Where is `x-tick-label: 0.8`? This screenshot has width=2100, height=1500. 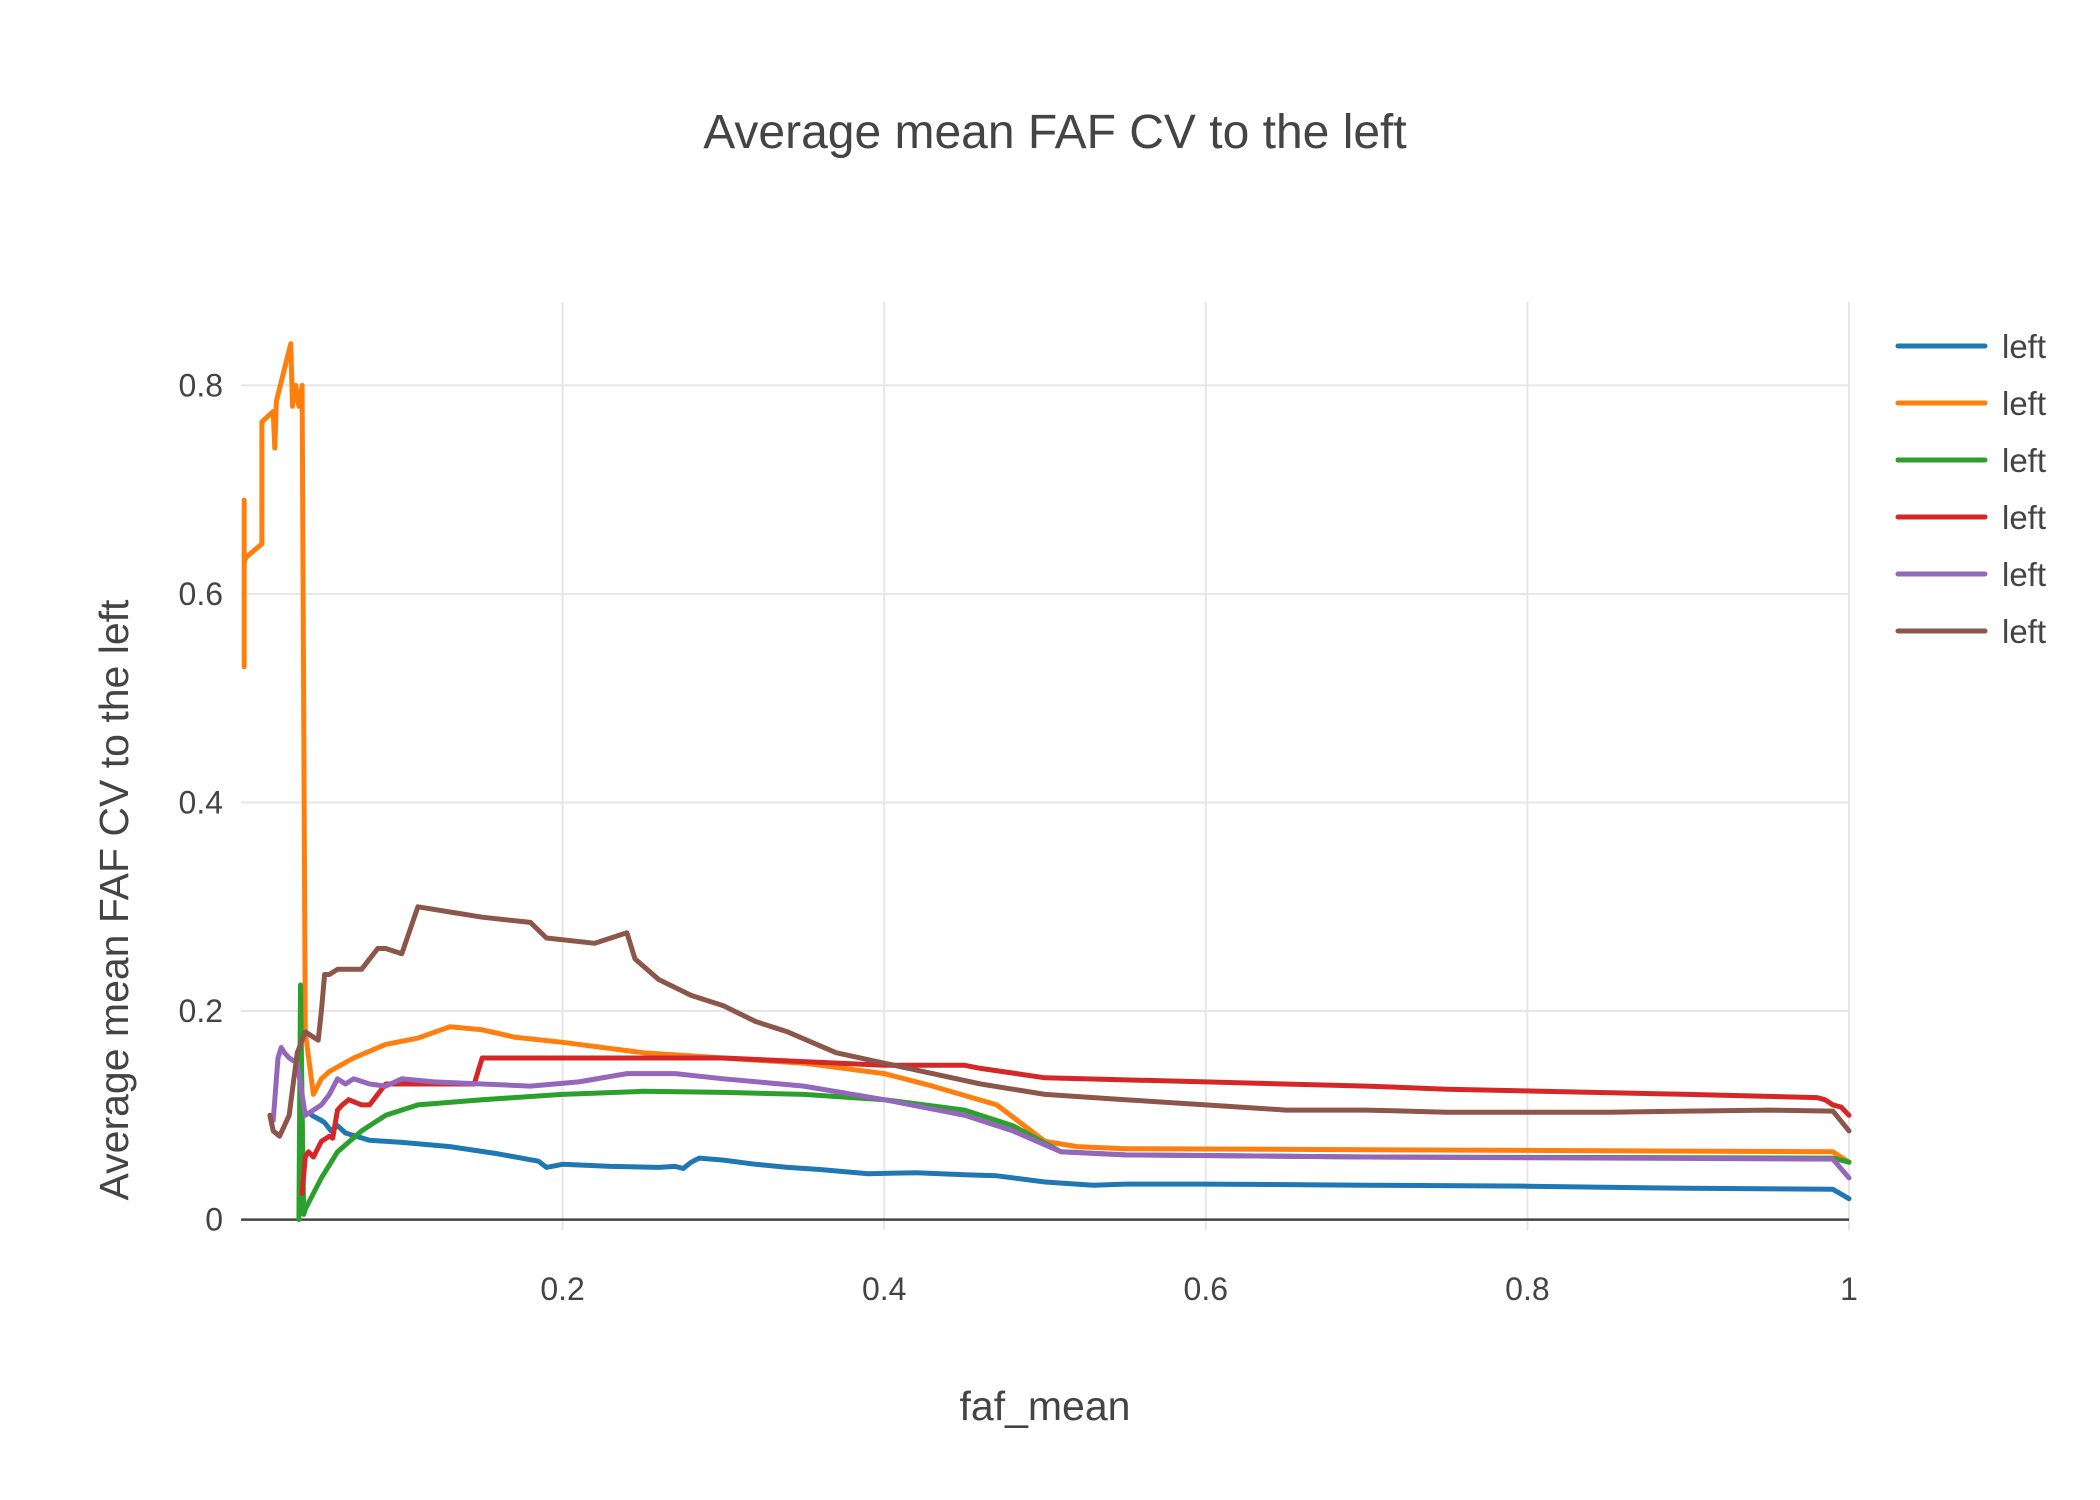 x-tick-label: 0.8 is located at coordinates (1527, 1289).